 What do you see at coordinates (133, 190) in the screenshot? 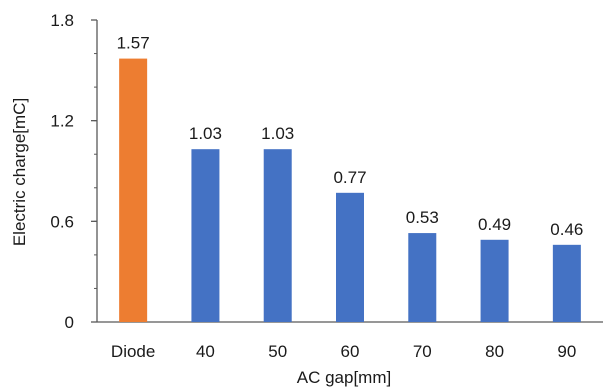
I see `bar-diode` at bounding box center [133, 190].